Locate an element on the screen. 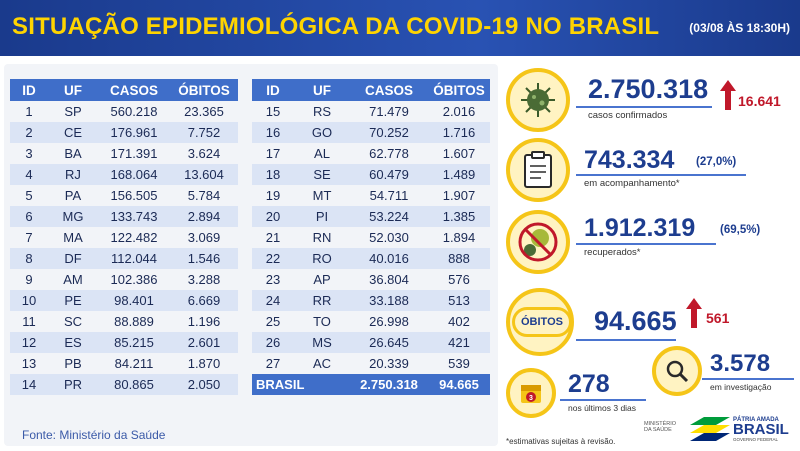 This screenshot has height=451, width=800. cell-uf: PI is located at coordinates (322, 216).